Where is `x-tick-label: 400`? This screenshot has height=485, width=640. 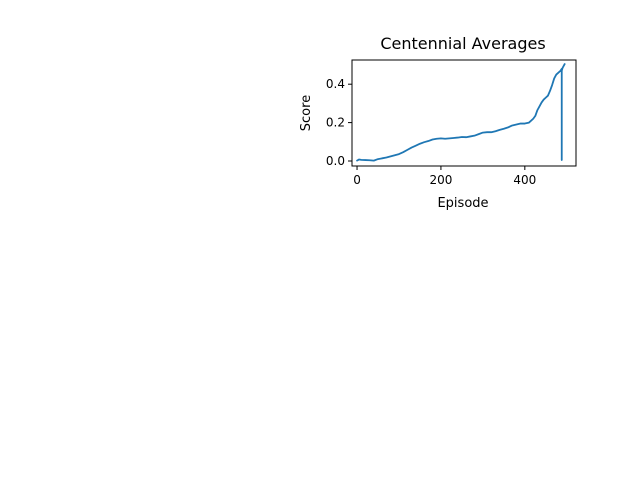 x-tick-label: 400 is located at coordinates (524, 180).